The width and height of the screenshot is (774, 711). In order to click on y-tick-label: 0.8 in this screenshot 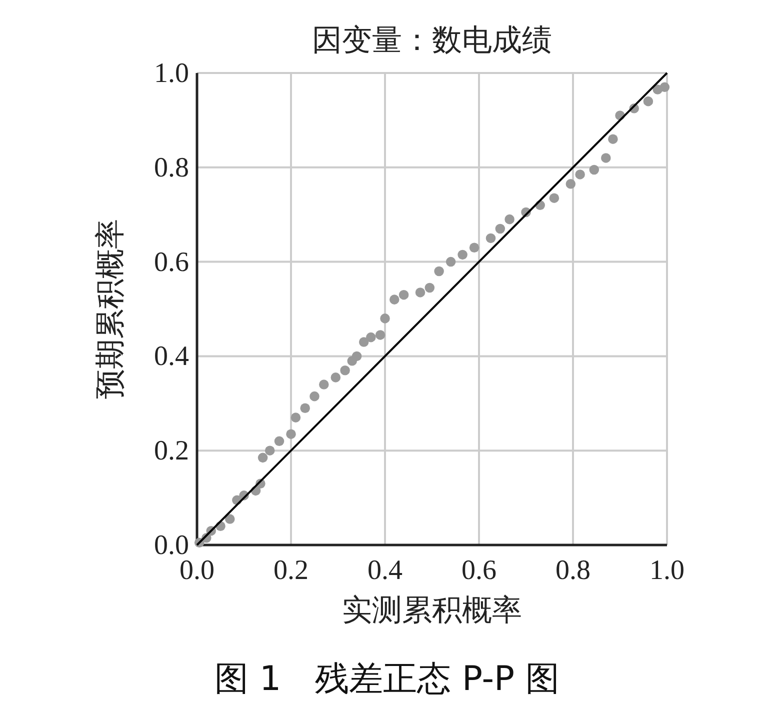, I will do `click(171, 168)`.